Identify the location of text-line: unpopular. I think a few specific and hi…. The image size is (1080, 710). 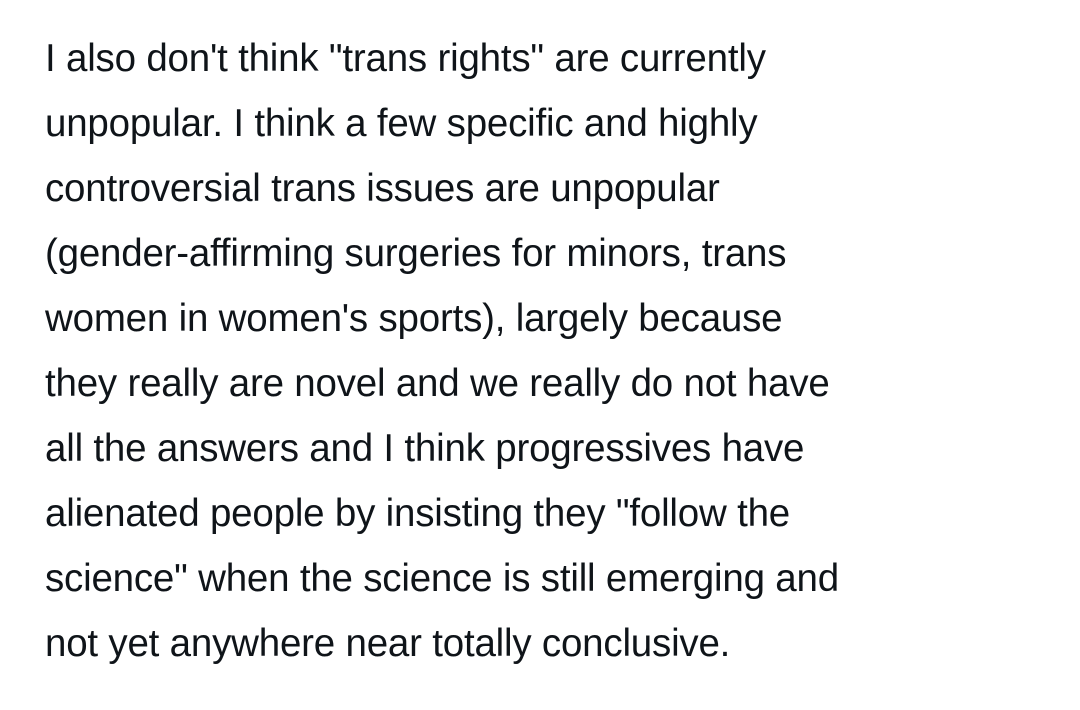
(401, 123).